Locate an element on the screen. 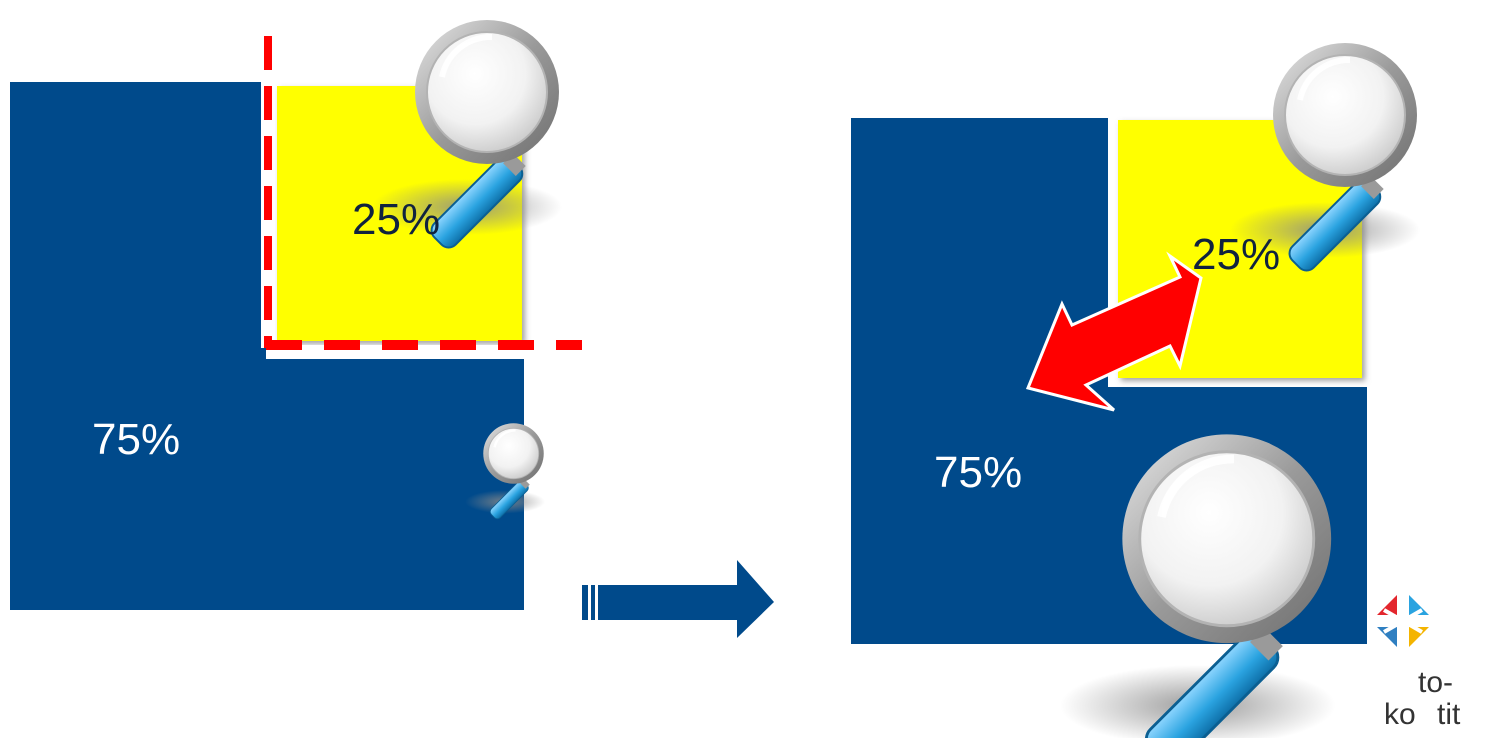 This screenshot has height=738, width=1511. snowflake-logo-icon is located at coordinates (1403, 621).